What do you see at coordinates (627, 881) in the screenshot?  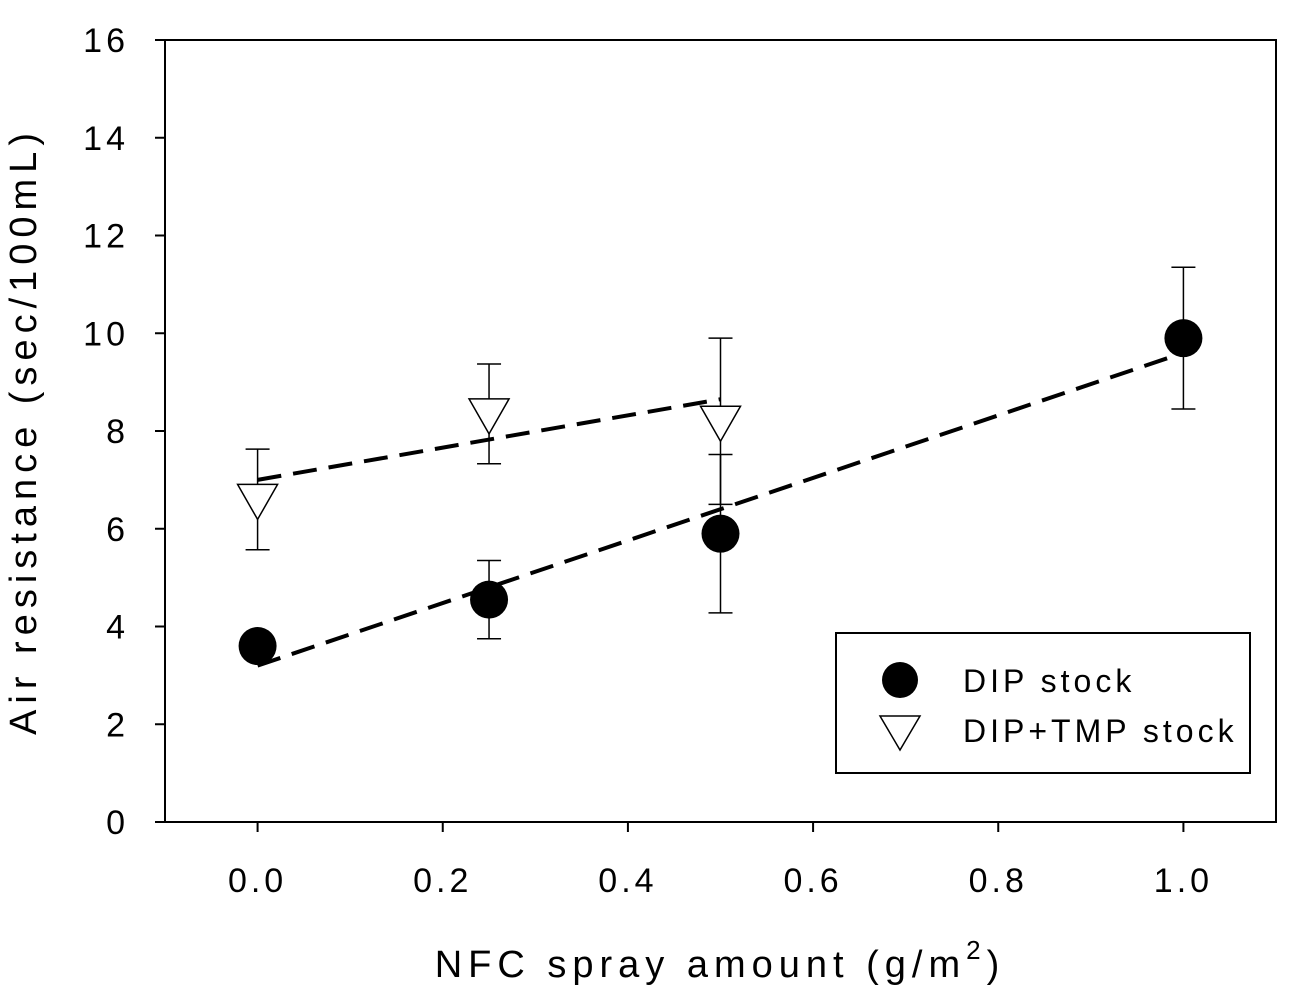 I see `x-tick-label: 0.4` at bounding box center [627, 881].